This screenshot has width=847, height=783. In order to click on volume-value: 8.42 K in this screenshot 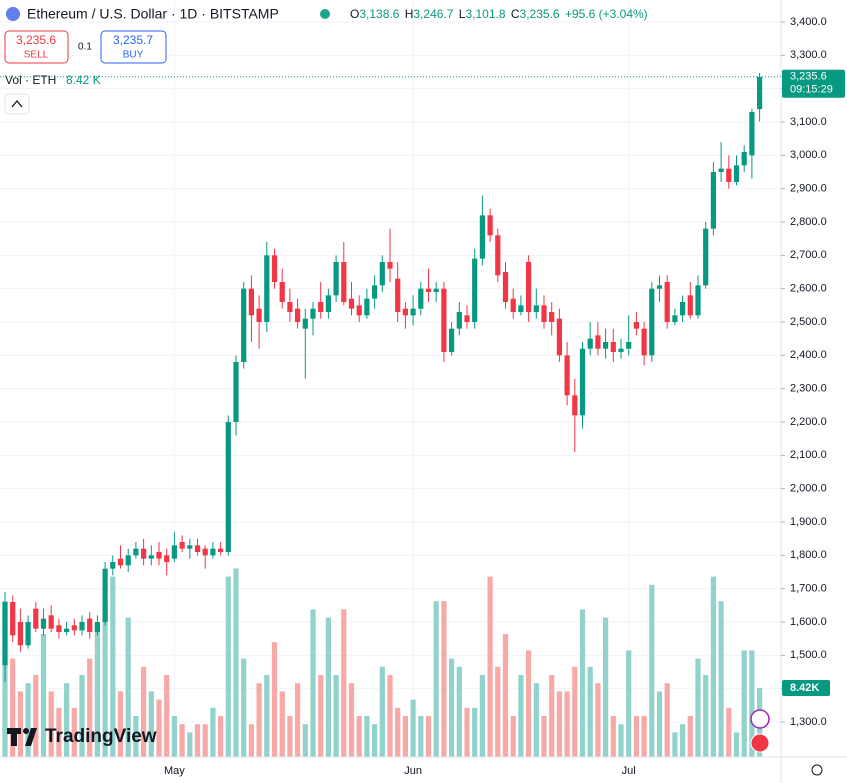, I will do `click(83, 80)`.